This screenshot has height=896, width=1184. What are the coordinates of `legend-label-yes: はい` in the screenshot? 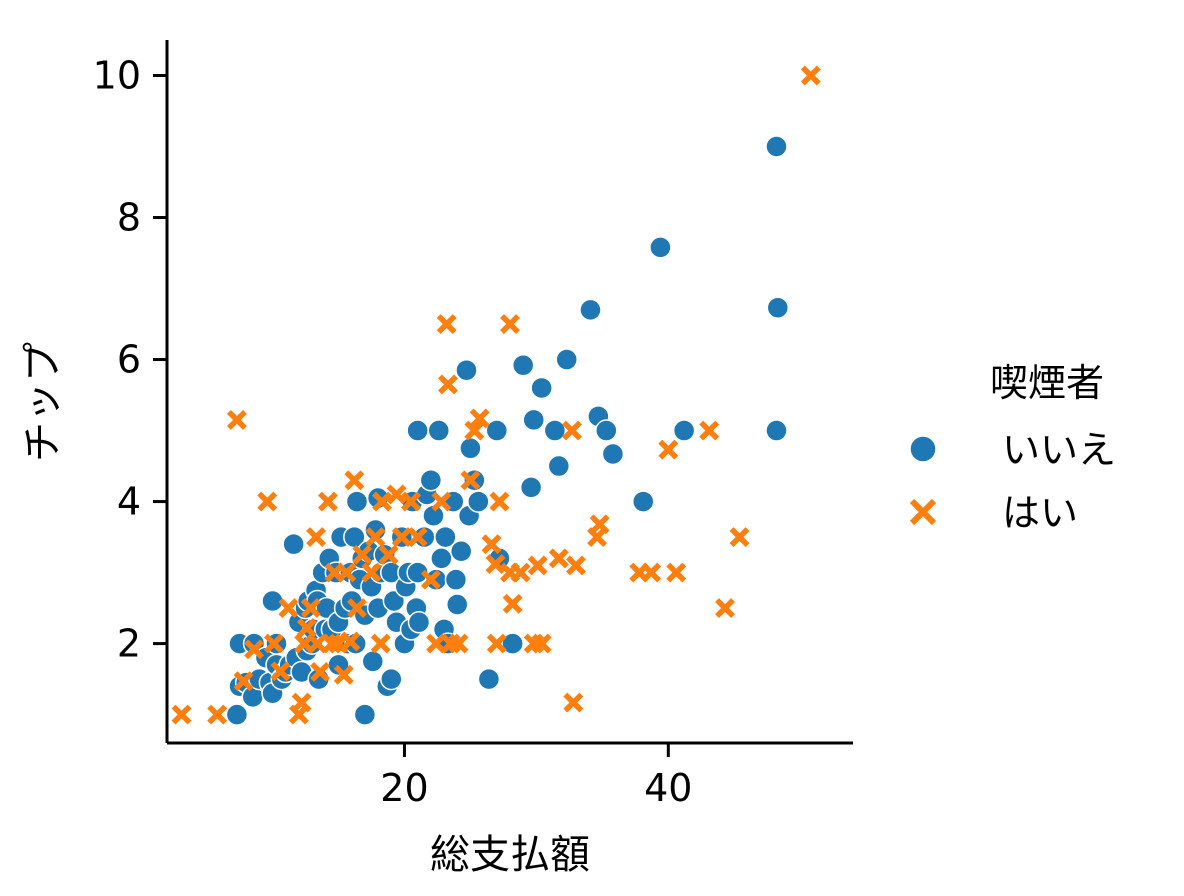 It's located at (1040, 513).